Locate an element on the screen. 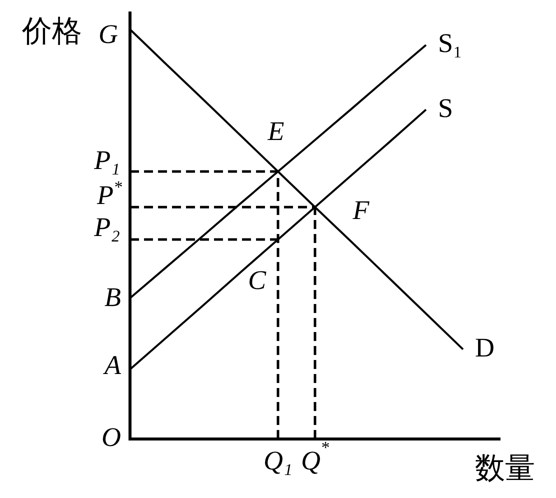 Image resolution: width=556 pixels, height=498 pixels. text: G is located at coordinates (108, 34).